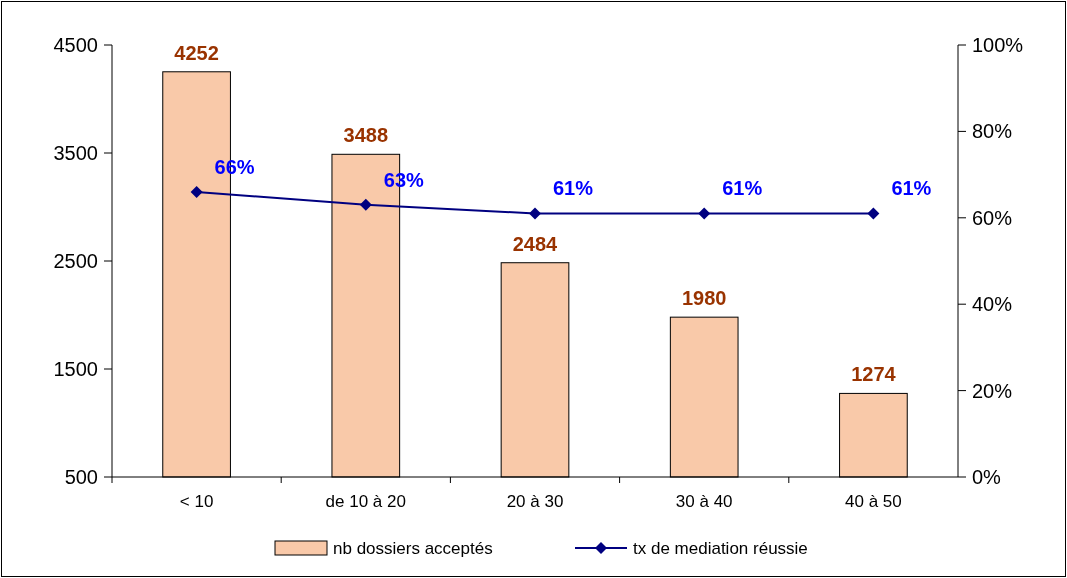 The width and height of the screenshot is (1067, 578). I want to click on y2-tick-label: 100%, so click(998, 45).